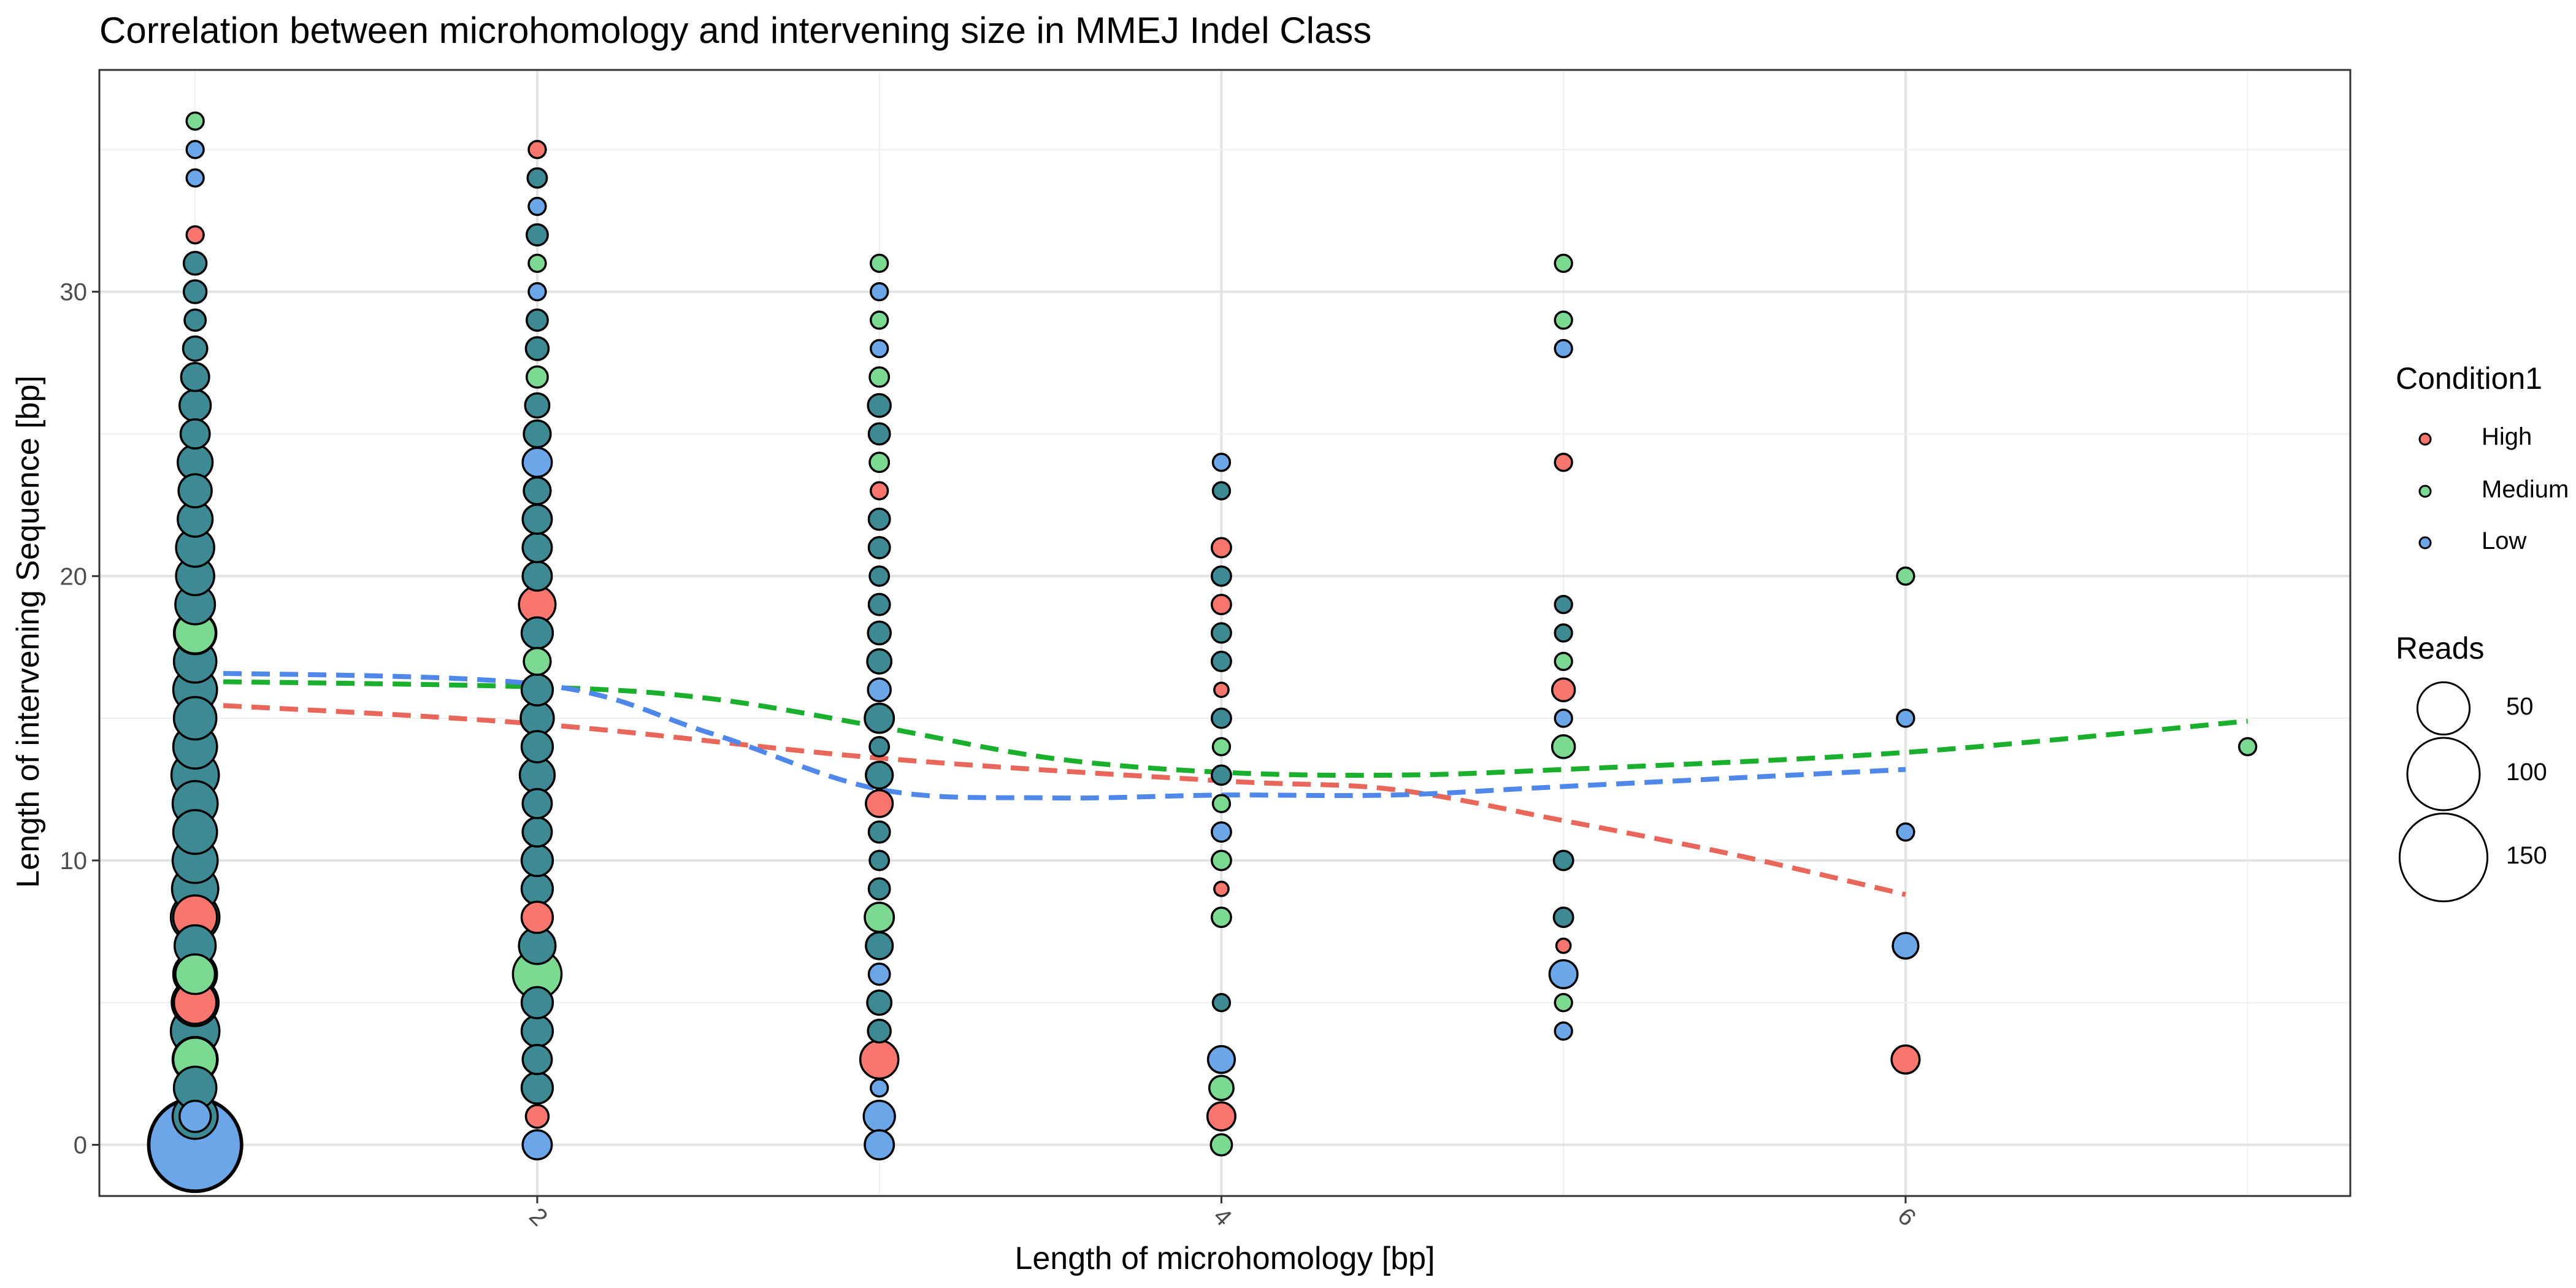  I want to click on trend-line-high, so click(1050, 799).